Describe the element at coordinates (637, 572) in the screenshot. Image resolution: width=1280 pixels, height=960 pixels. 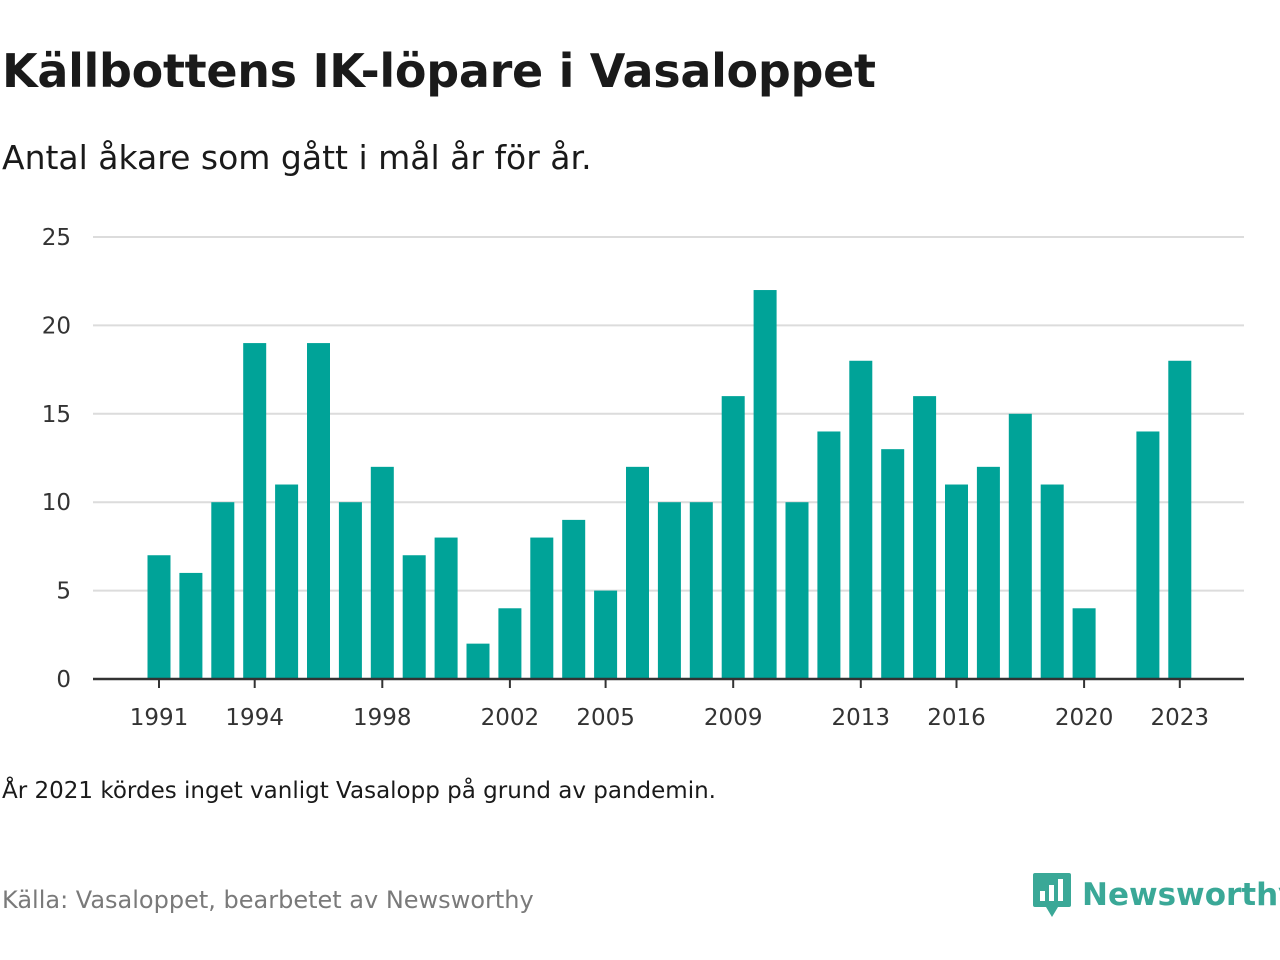
I see `bar-2006` at that location.